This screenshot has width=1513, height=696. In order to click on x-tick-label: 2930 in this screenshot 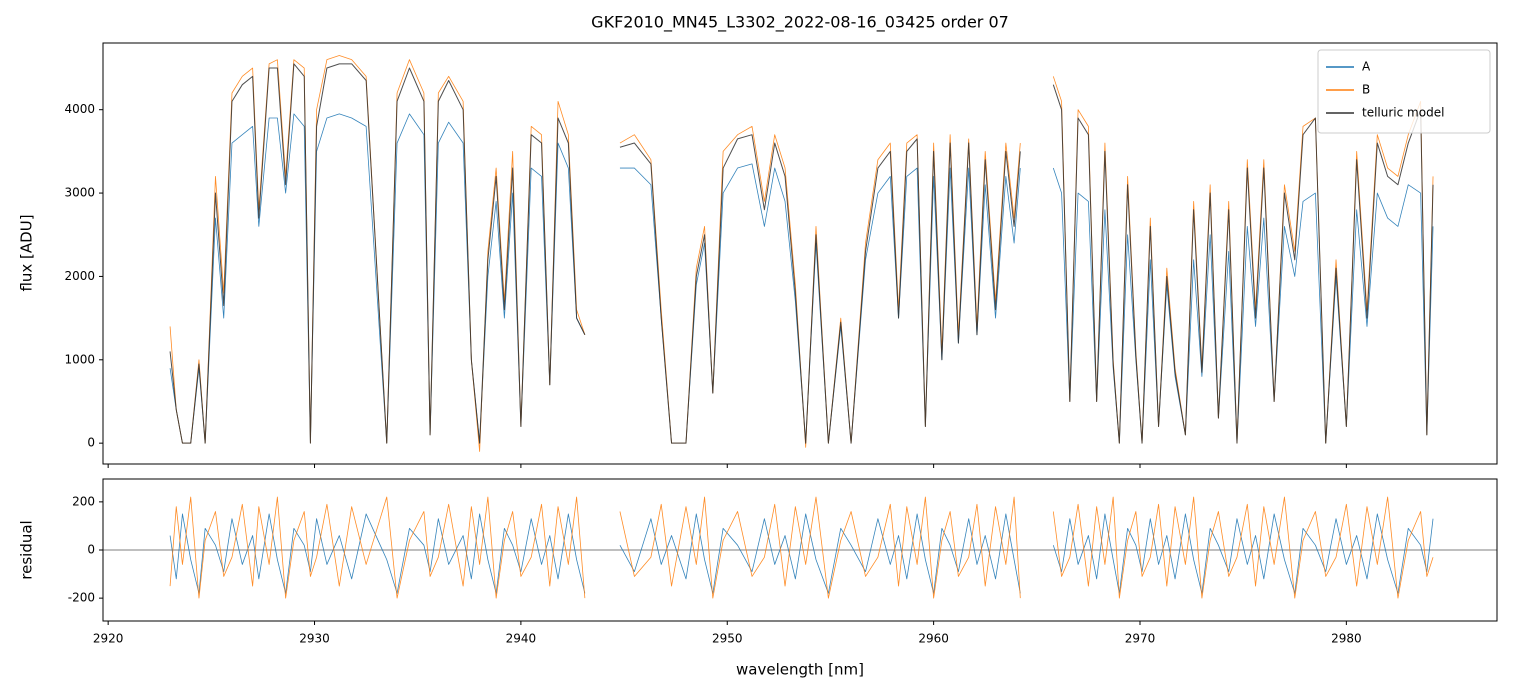, I will do `click(314, 639)`.